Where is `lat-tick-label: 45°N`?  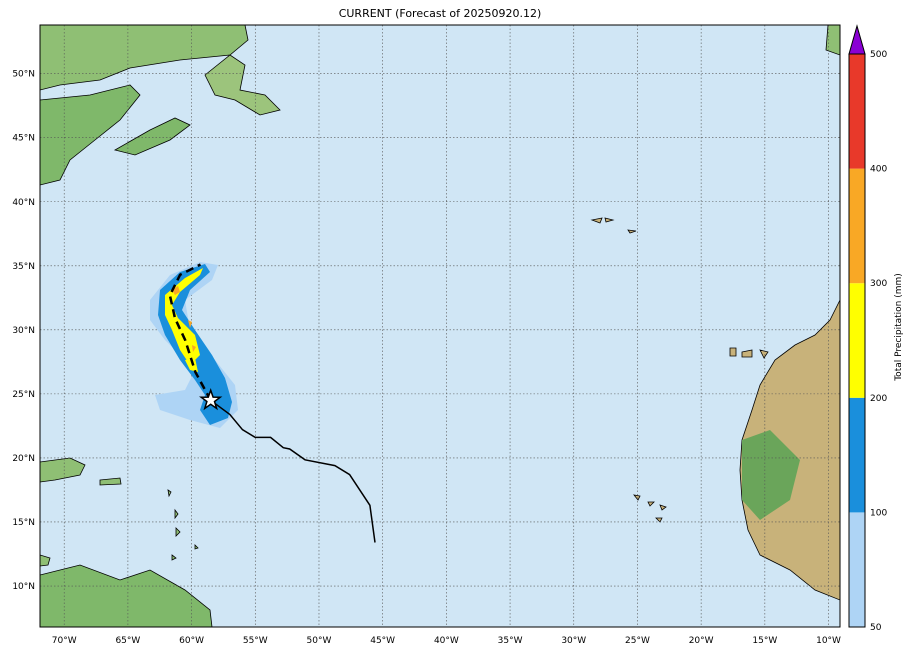 lat-tick-label: 45°N is located at coordinates (23, 139).